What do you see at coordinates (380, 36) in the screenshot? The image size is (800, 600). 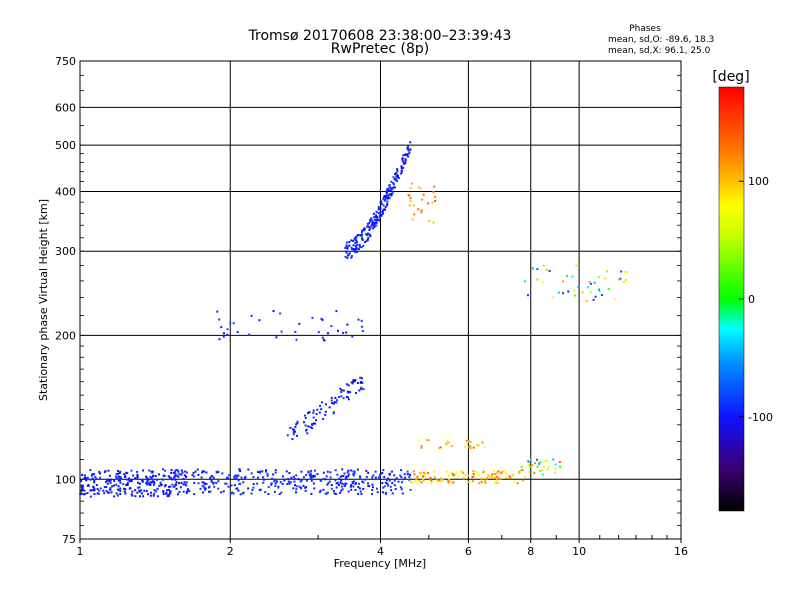 I see `chart-title: Tromsø 20170608 23:38:00–23:39:43` at bounding box center [380, 36].